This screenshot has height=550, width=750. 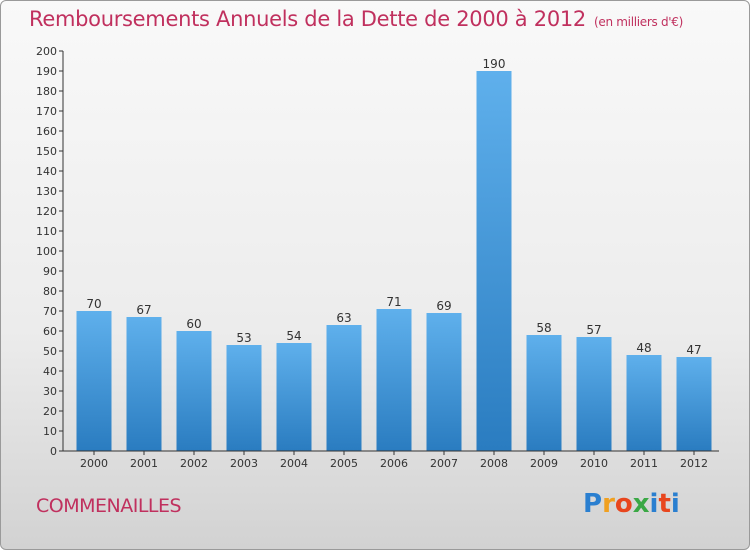 What do you see at coordinates (623, 504) in the screenshot?
I see `logo-letter: o` at bounding box center [623, 504].